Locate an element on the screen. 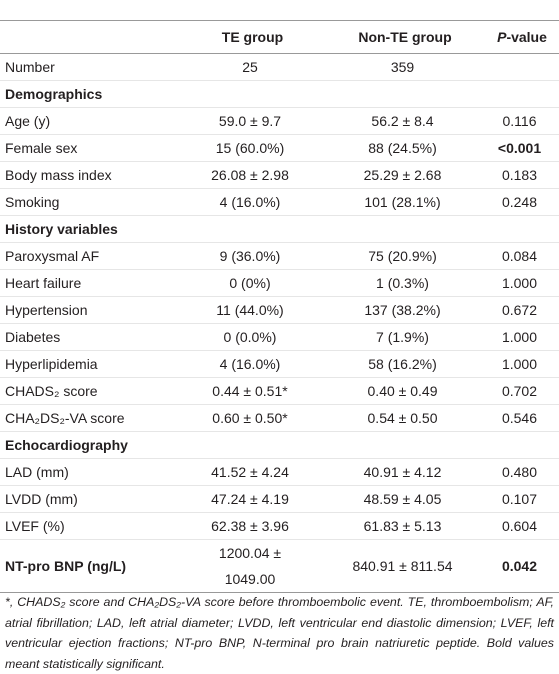 This screenshot has height=674, width=559. cell: 0.084 is located at coordinates (519, 256).